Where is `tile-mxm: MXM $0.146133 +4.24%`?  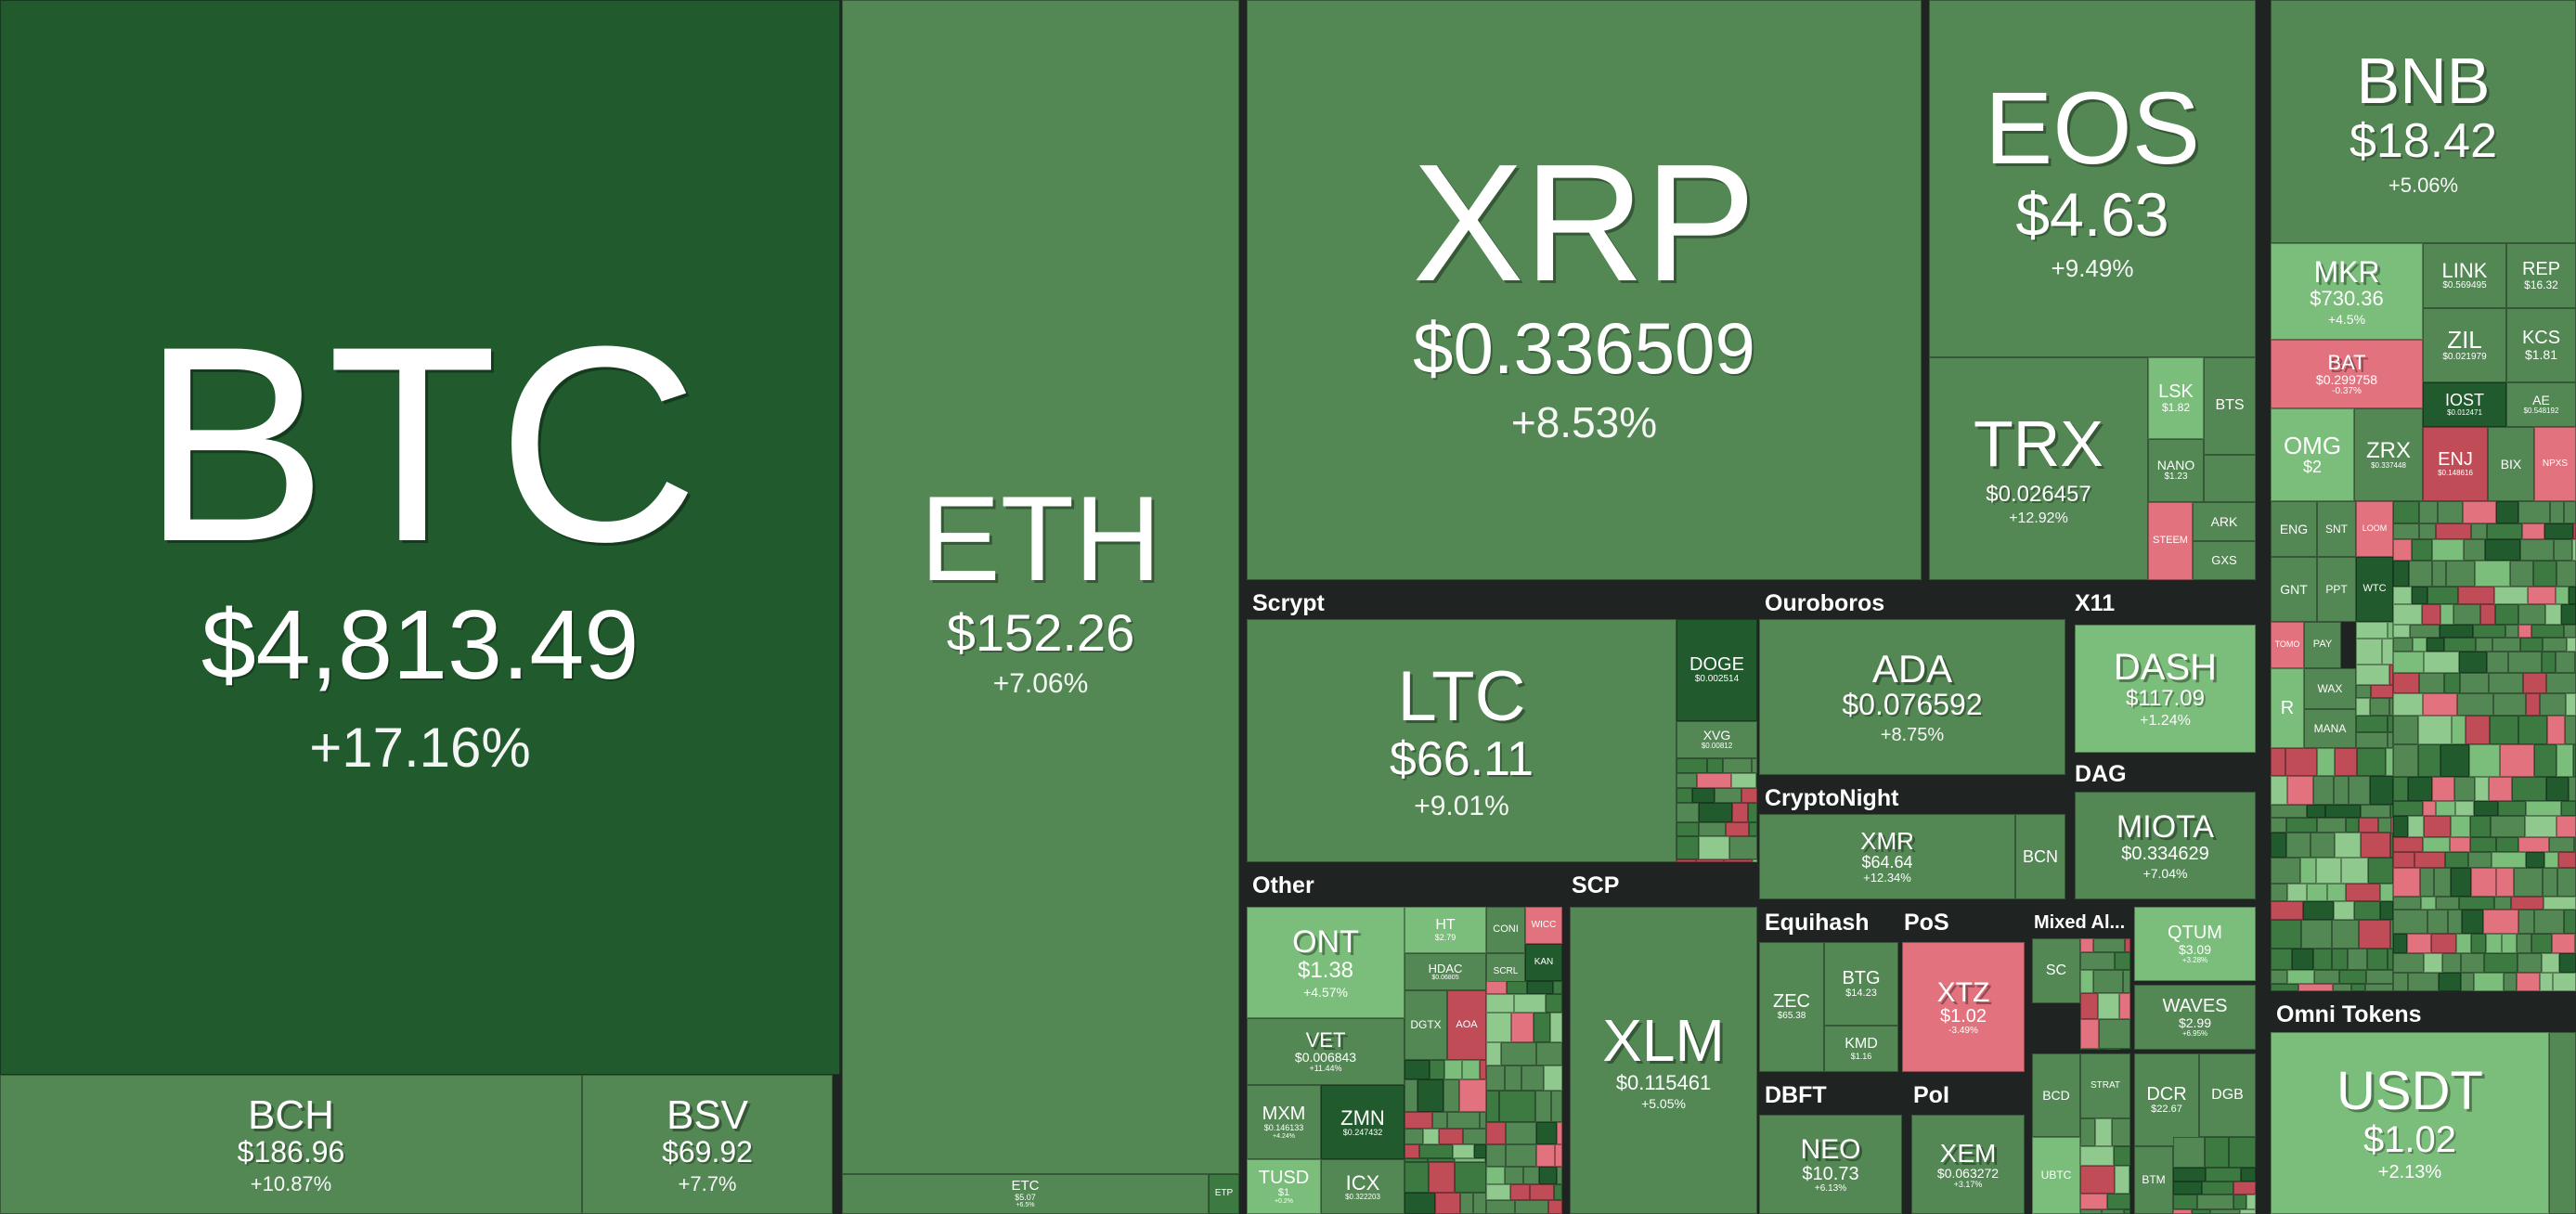
tile-mxm: MXM $0.146133 +4.24% is located at coordinates (1284, 1122).